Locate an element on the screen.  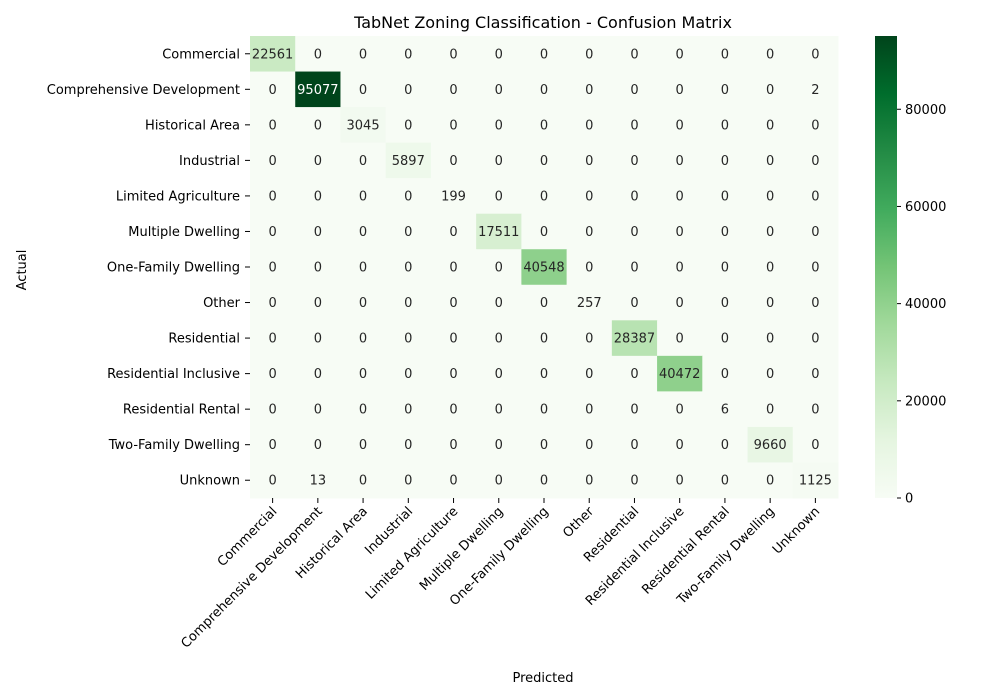
y-tick-label: Commercial is located at coordinates (201, 54).